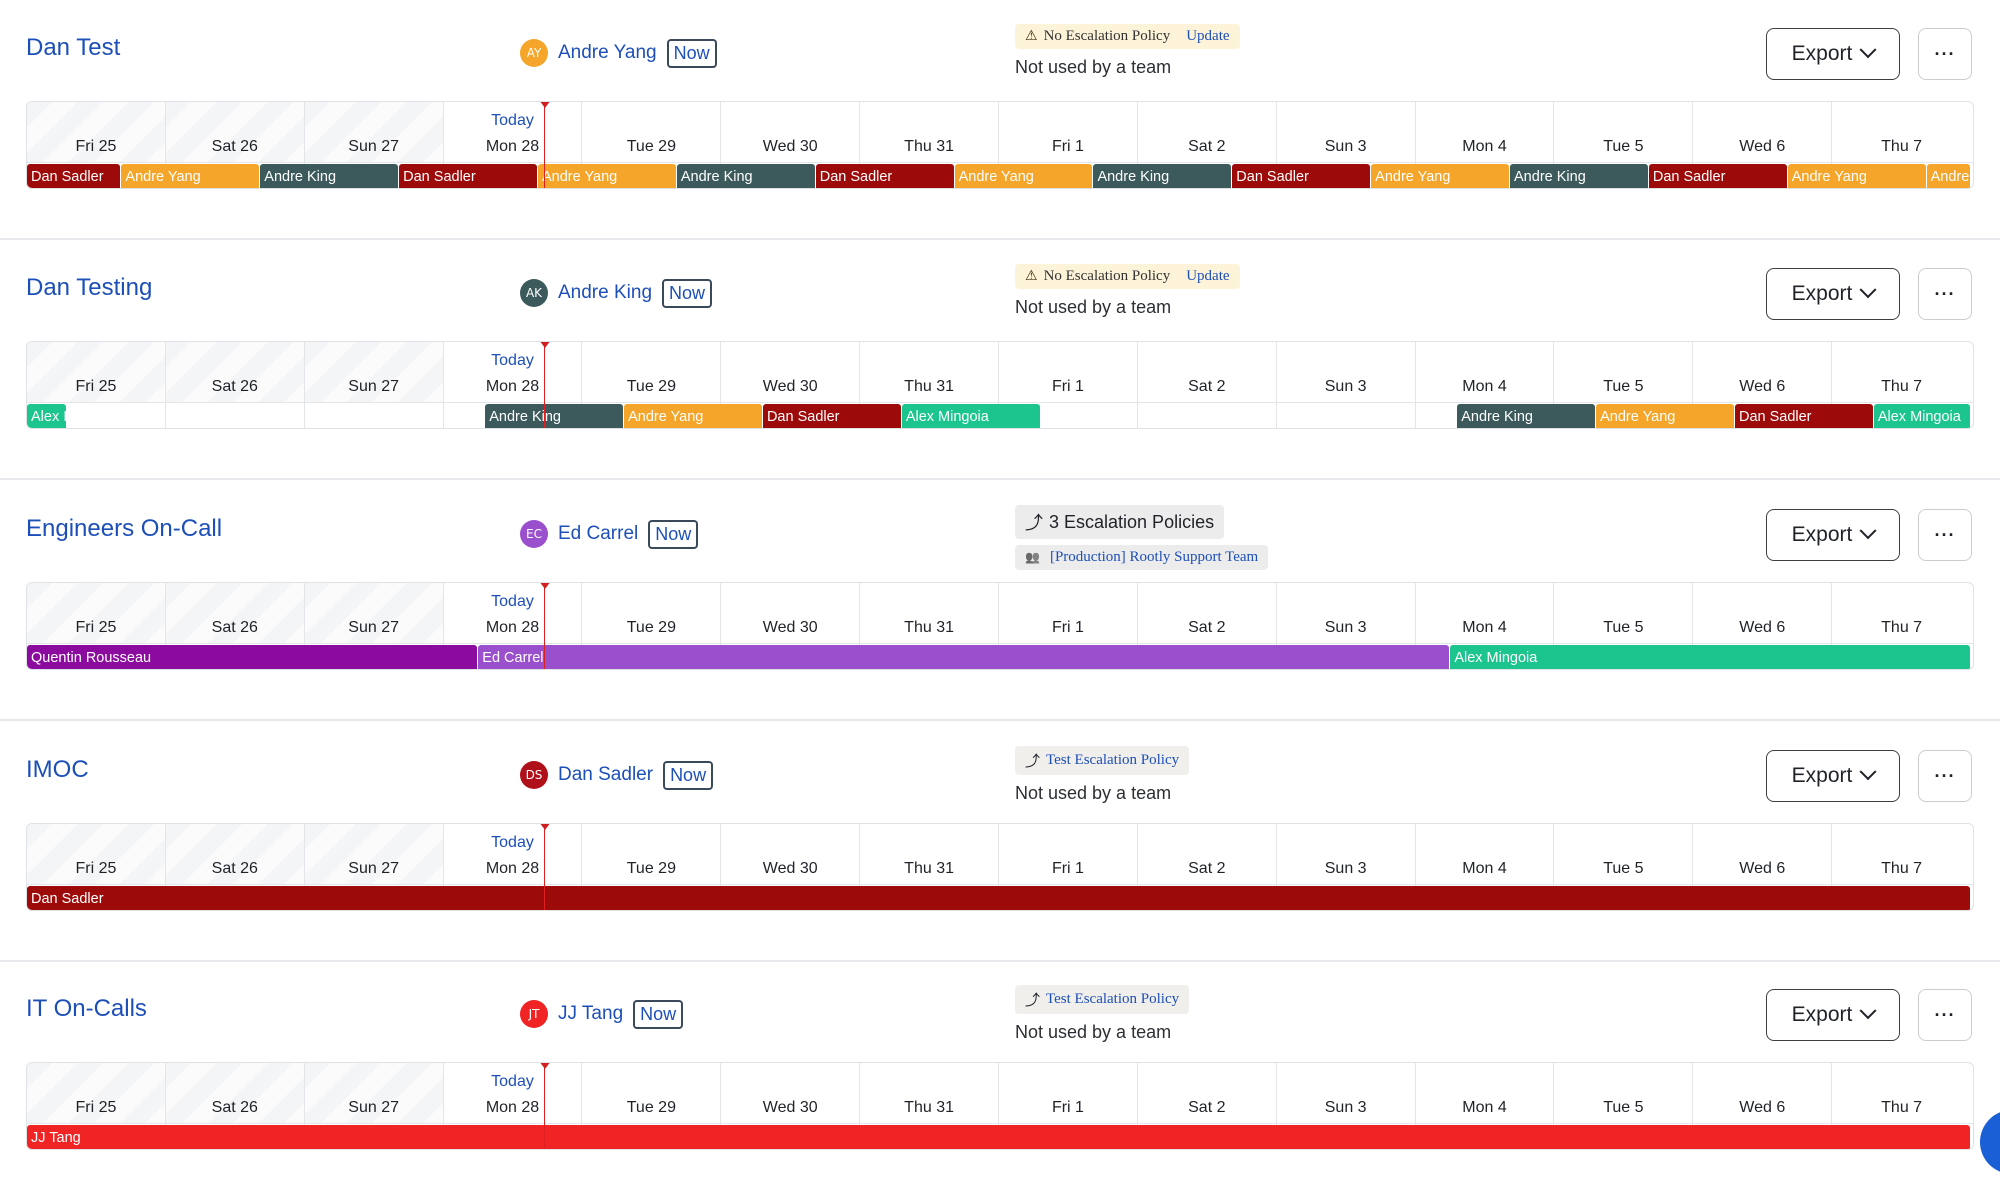 This screenshot has width=2000, height=1188. I want to click on today-label: Today, so click(512, 360).